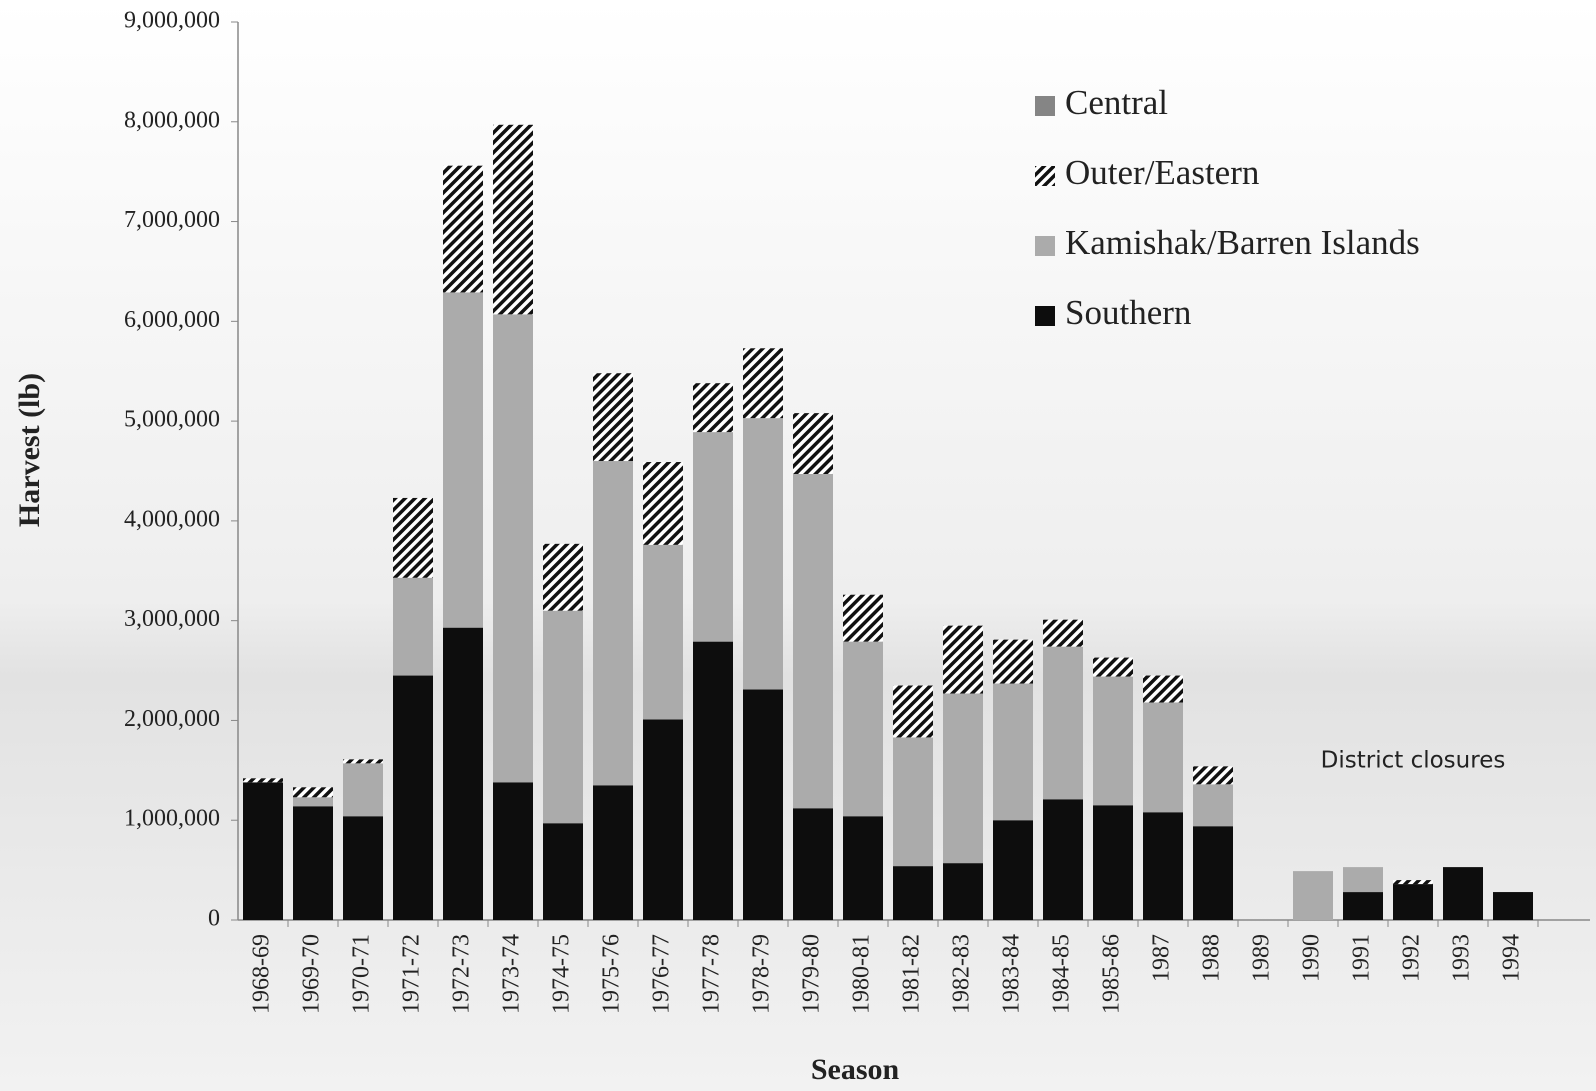  What do you see at coordinates (462, 974) in the screenshot?
I see `x-tick-label: 1972-73` at bounding box center [462, 974].